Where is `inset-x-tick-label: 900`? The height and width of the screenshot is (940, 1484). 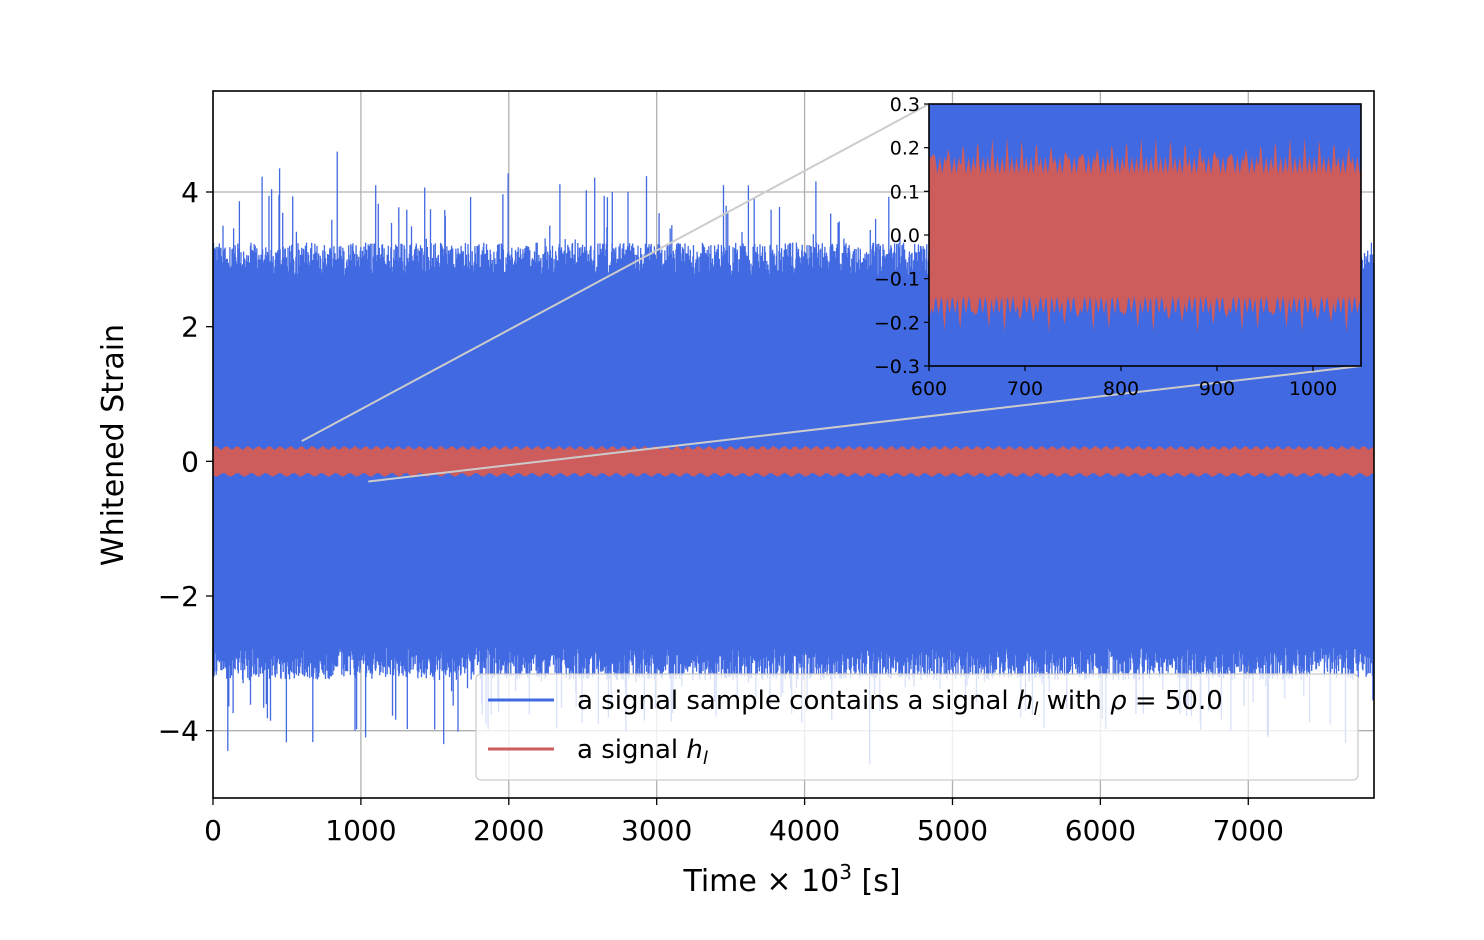 inset-x-tick-label: 900 is located at coordinates (1217, 389).